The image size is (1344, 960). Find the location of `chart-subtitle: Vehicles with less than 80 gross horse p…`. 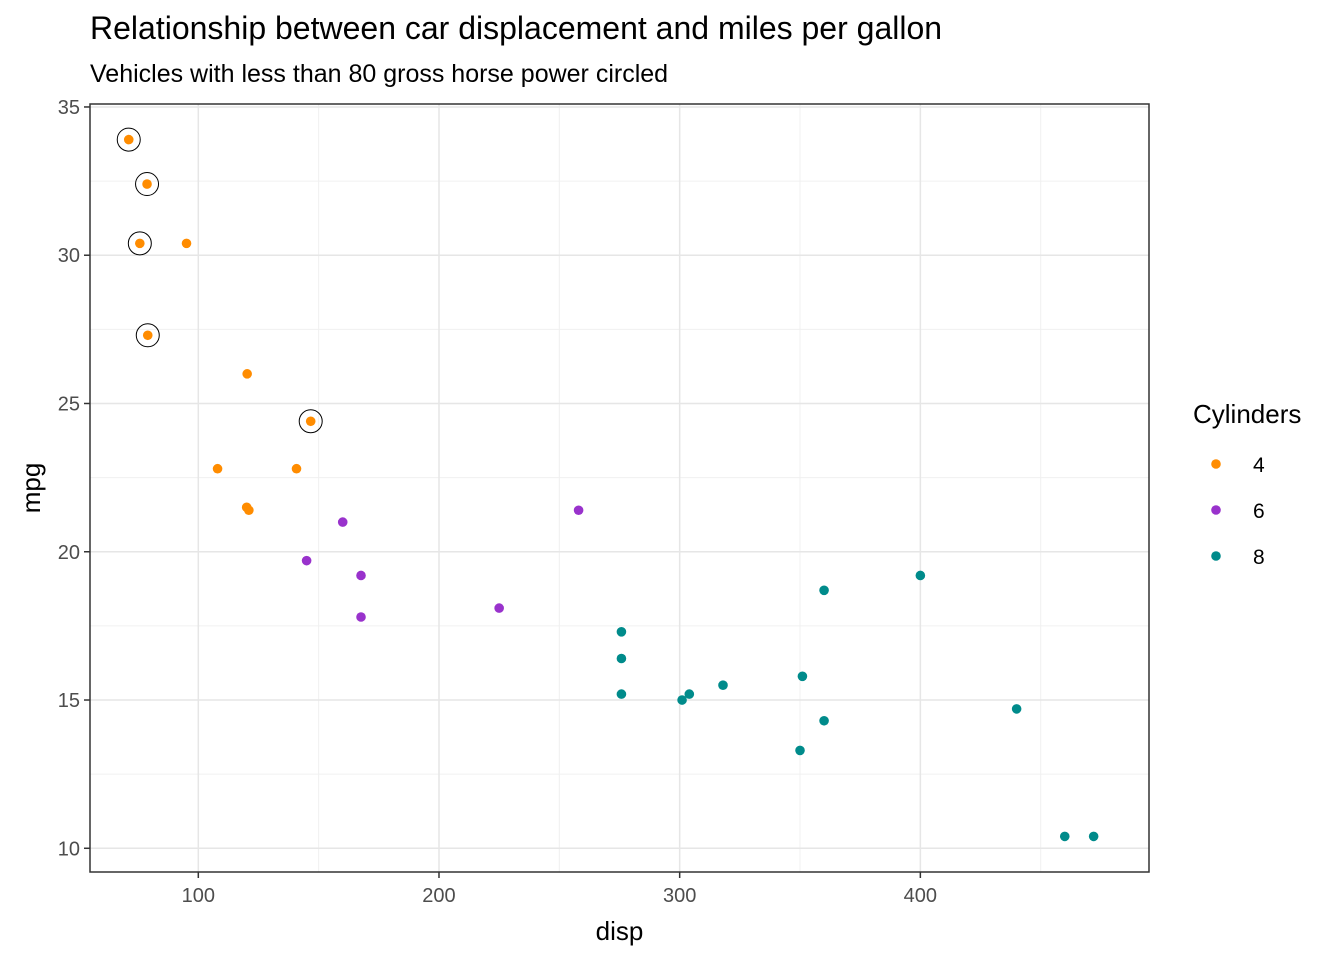

chart-subtitle: Vehicles with less than 80 gross horse p… is located at coordinates (379, 74).